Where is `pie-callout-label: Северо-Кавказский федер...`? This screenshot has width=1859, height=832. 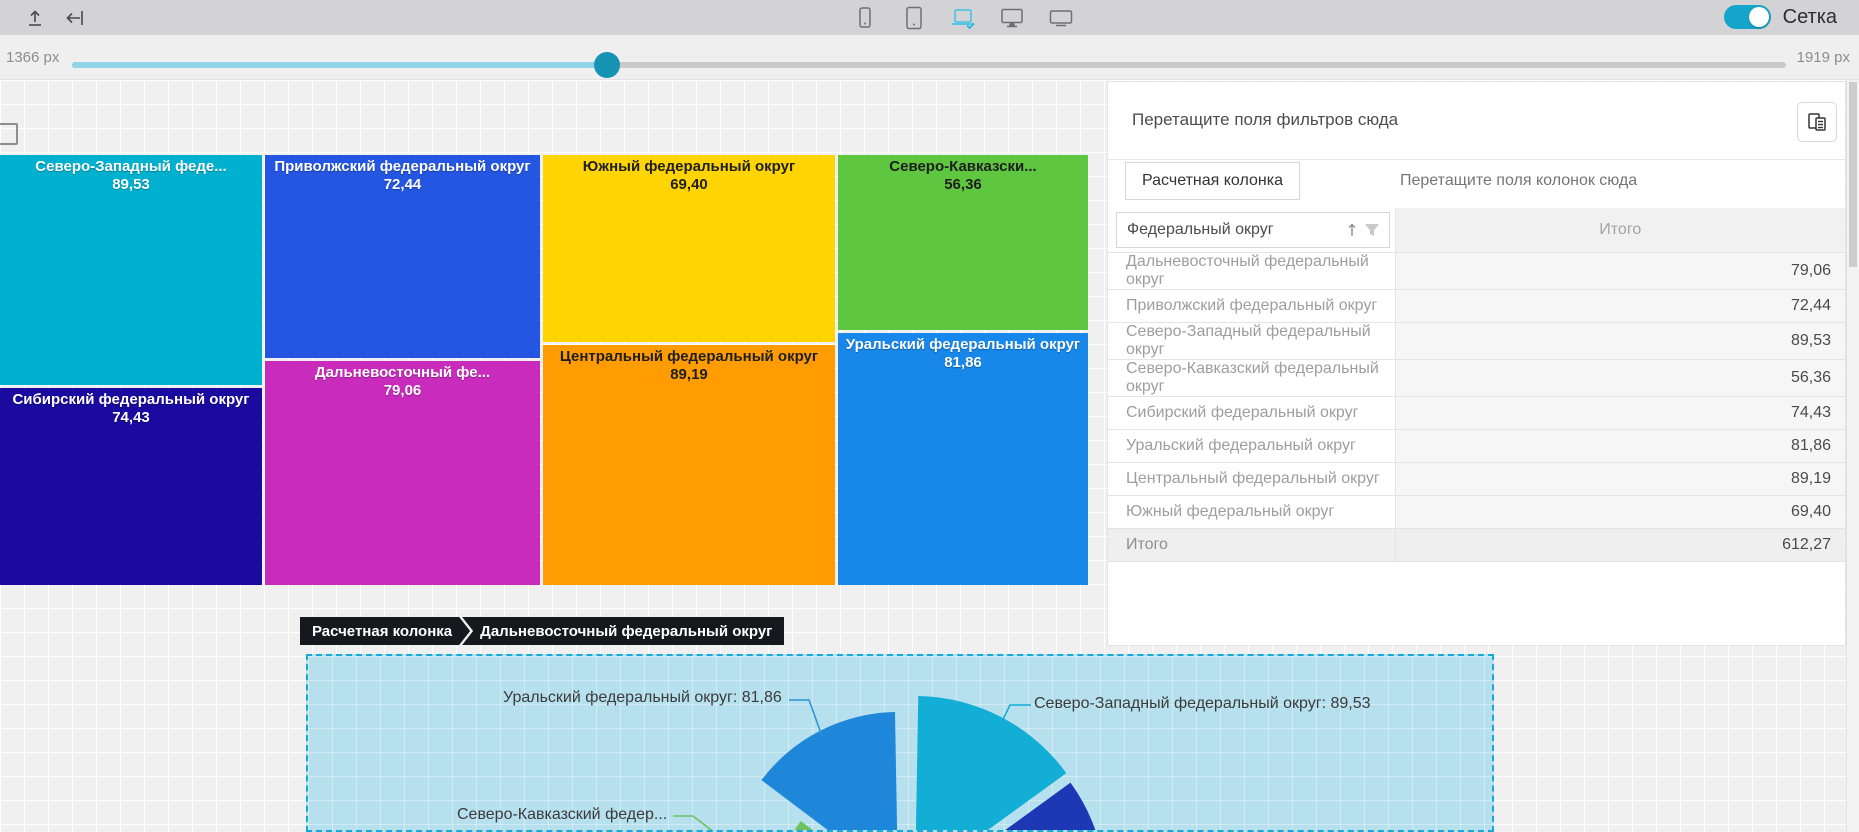 pie-callout-label: Северо-Кавказский федер... is located at coordinates (562, 814).